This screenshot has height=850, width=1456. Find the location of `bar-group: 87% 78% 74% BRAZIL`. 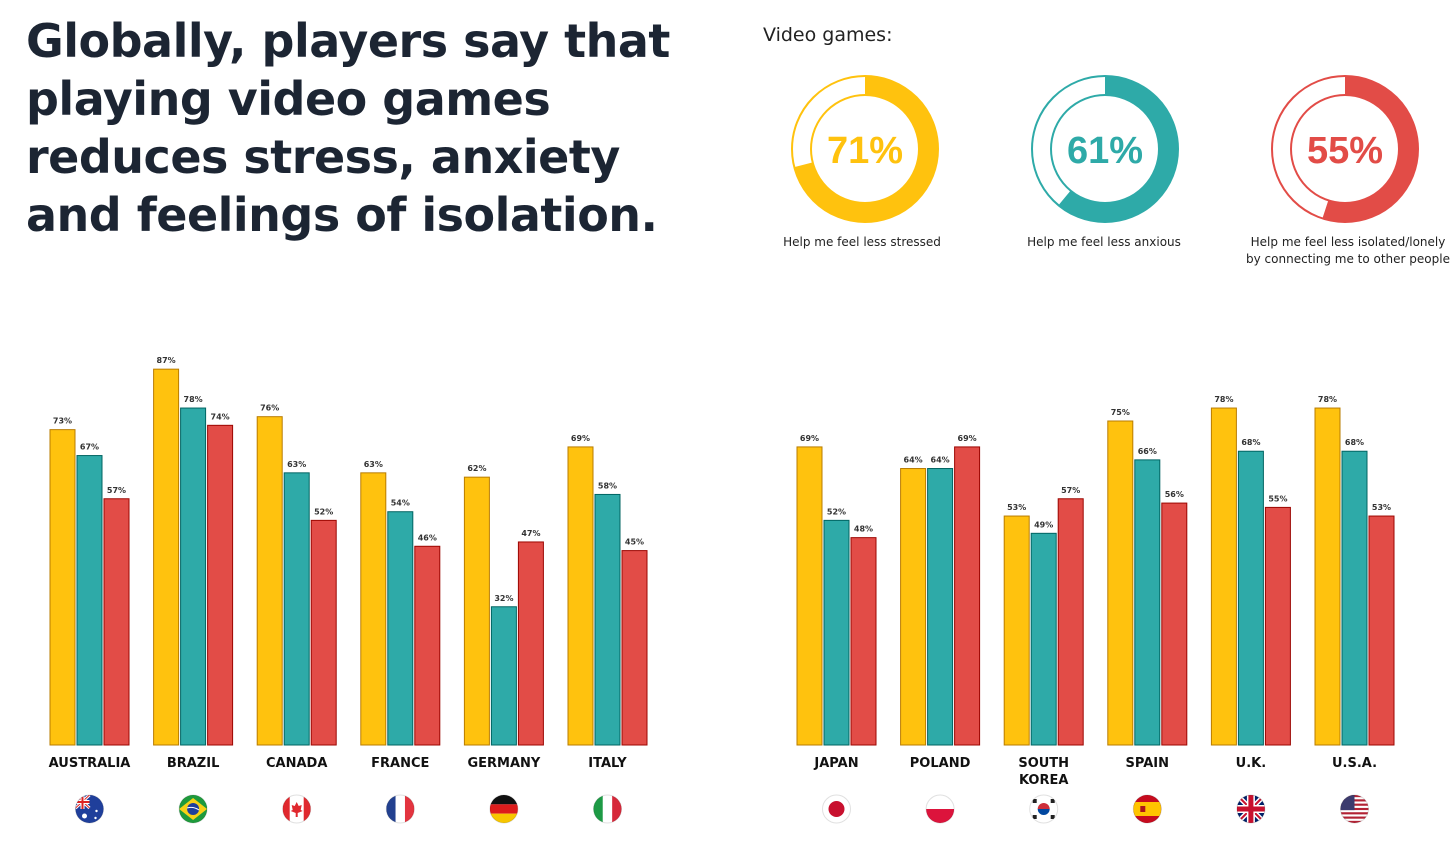

bar-group: 87% 78% 74% BRAZIL is located at coordinates (193, 590).